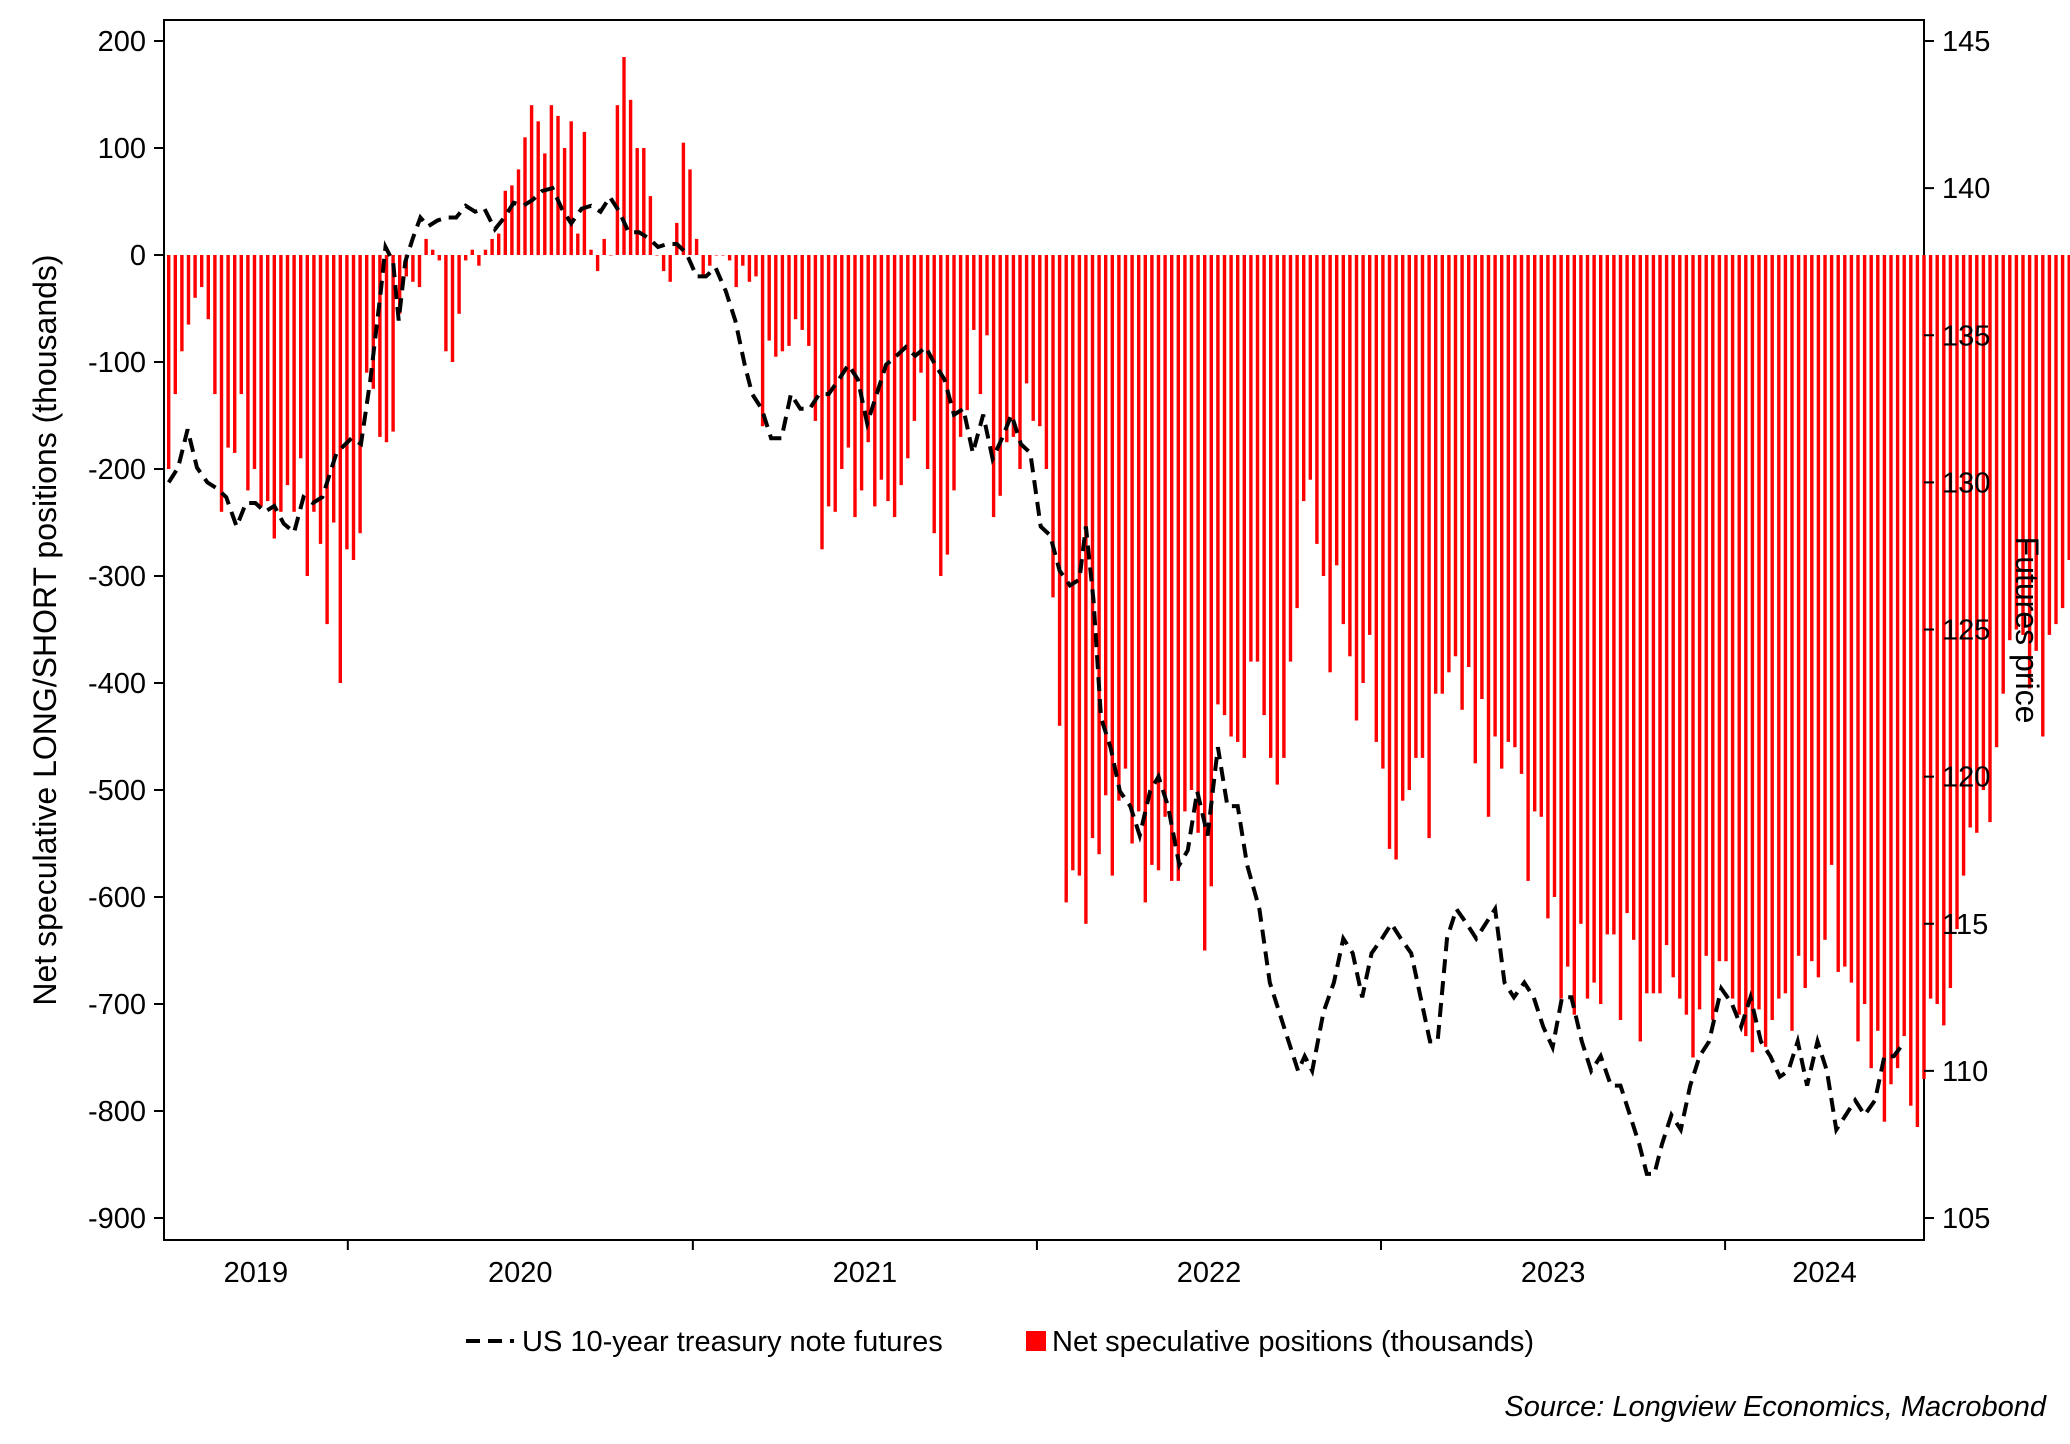 The width and height of the screenshot is (2070, 1444). Describe the element at coordinates (1553, 1273) in the screenshot. I see `x-tick-label: 2023` at that location.